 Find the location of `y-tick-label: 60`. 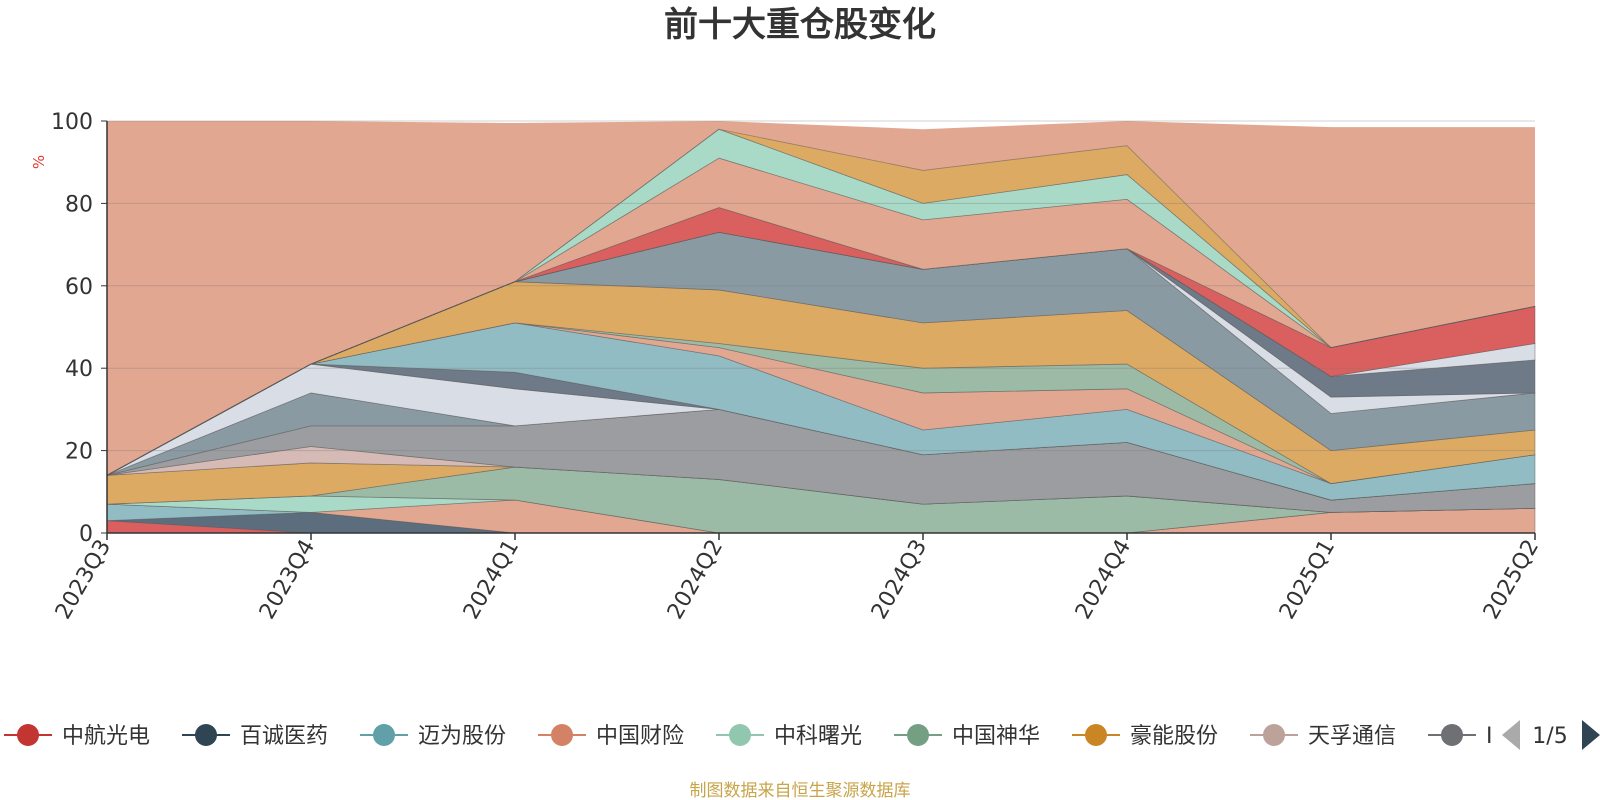

y-tick-label: 60 is located at coordinates (79, 287).